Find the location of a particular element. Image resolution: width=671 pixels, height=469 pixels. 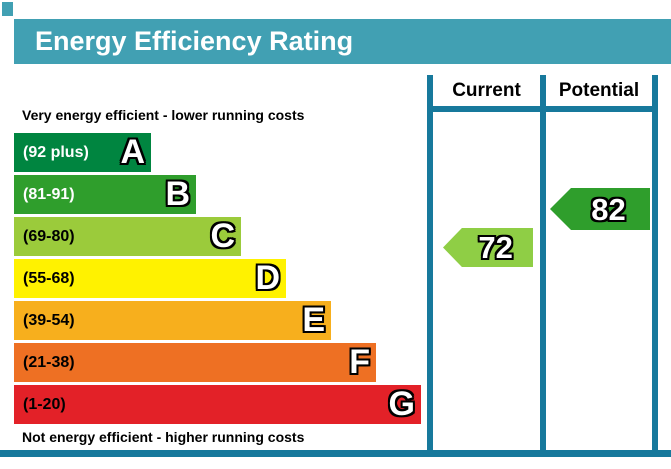

band-letter: B is located at coordinates (177, 194).